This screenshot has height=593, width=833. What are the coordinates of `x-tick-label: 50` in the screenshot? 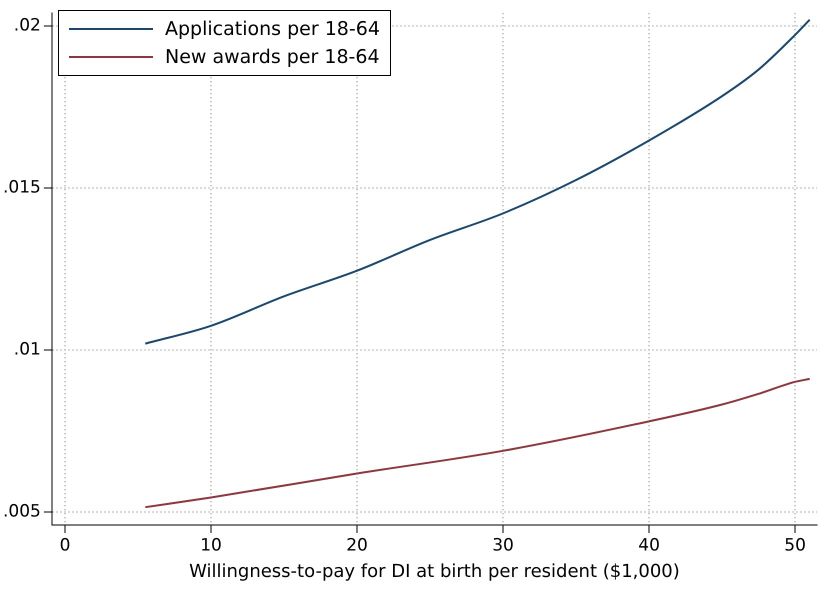 It's located at (795, 546).